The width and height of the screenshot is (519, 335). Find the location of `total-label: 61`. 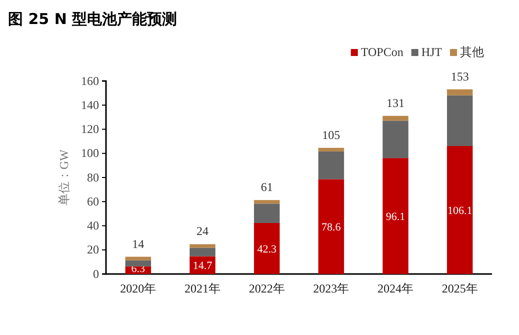

total-label: 61 is located at coordinates (266, 187).